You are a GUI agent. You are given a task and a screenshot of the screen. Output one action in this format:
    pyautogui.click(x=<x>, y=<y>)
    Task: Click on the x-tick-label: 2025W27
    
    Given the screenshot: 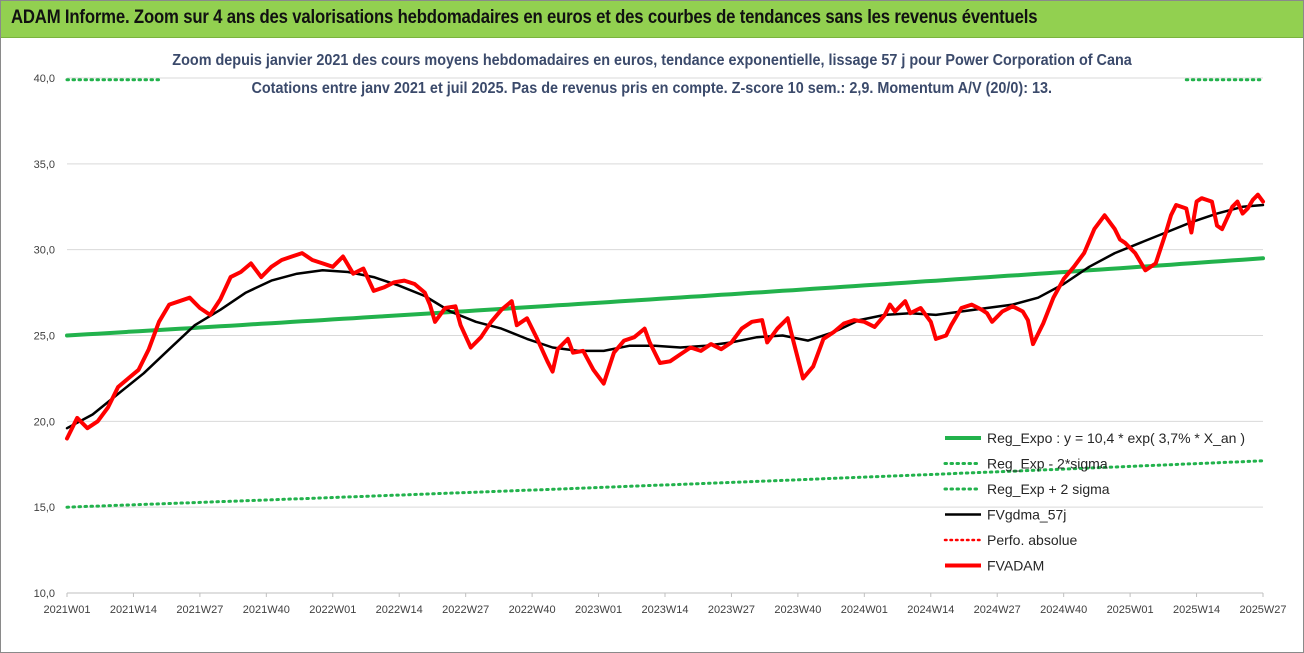 What is the action you would take?
    pyautogui.click(x=1262, y=610)
    